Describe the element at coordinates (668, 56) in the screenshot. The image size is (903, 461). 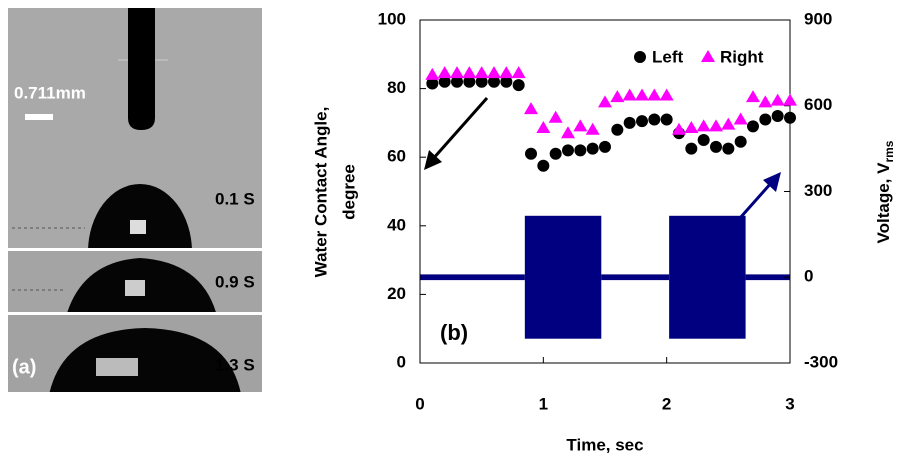
I see `legend-label: Left` at that location.